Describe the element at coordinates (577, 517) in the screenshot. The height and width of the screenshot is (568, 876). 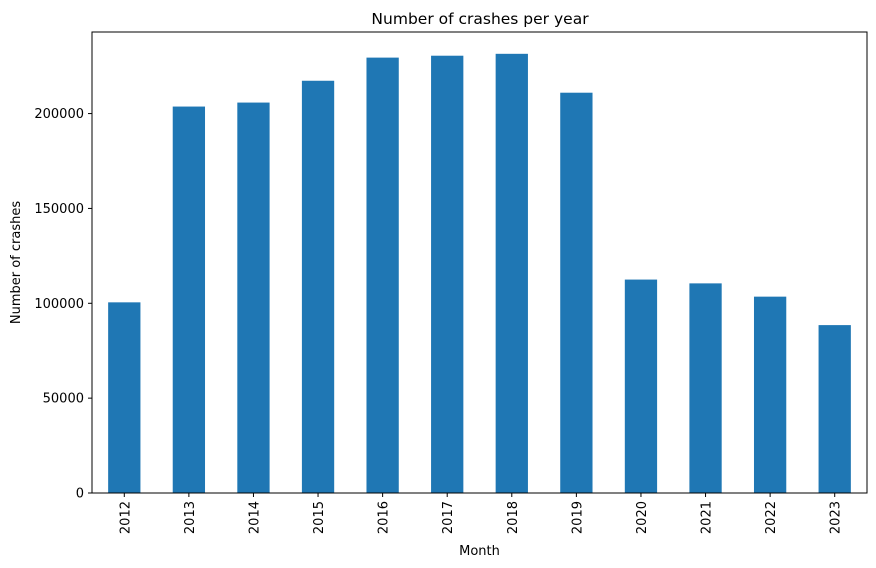
I see `x-tick-label: 2019` at that location.